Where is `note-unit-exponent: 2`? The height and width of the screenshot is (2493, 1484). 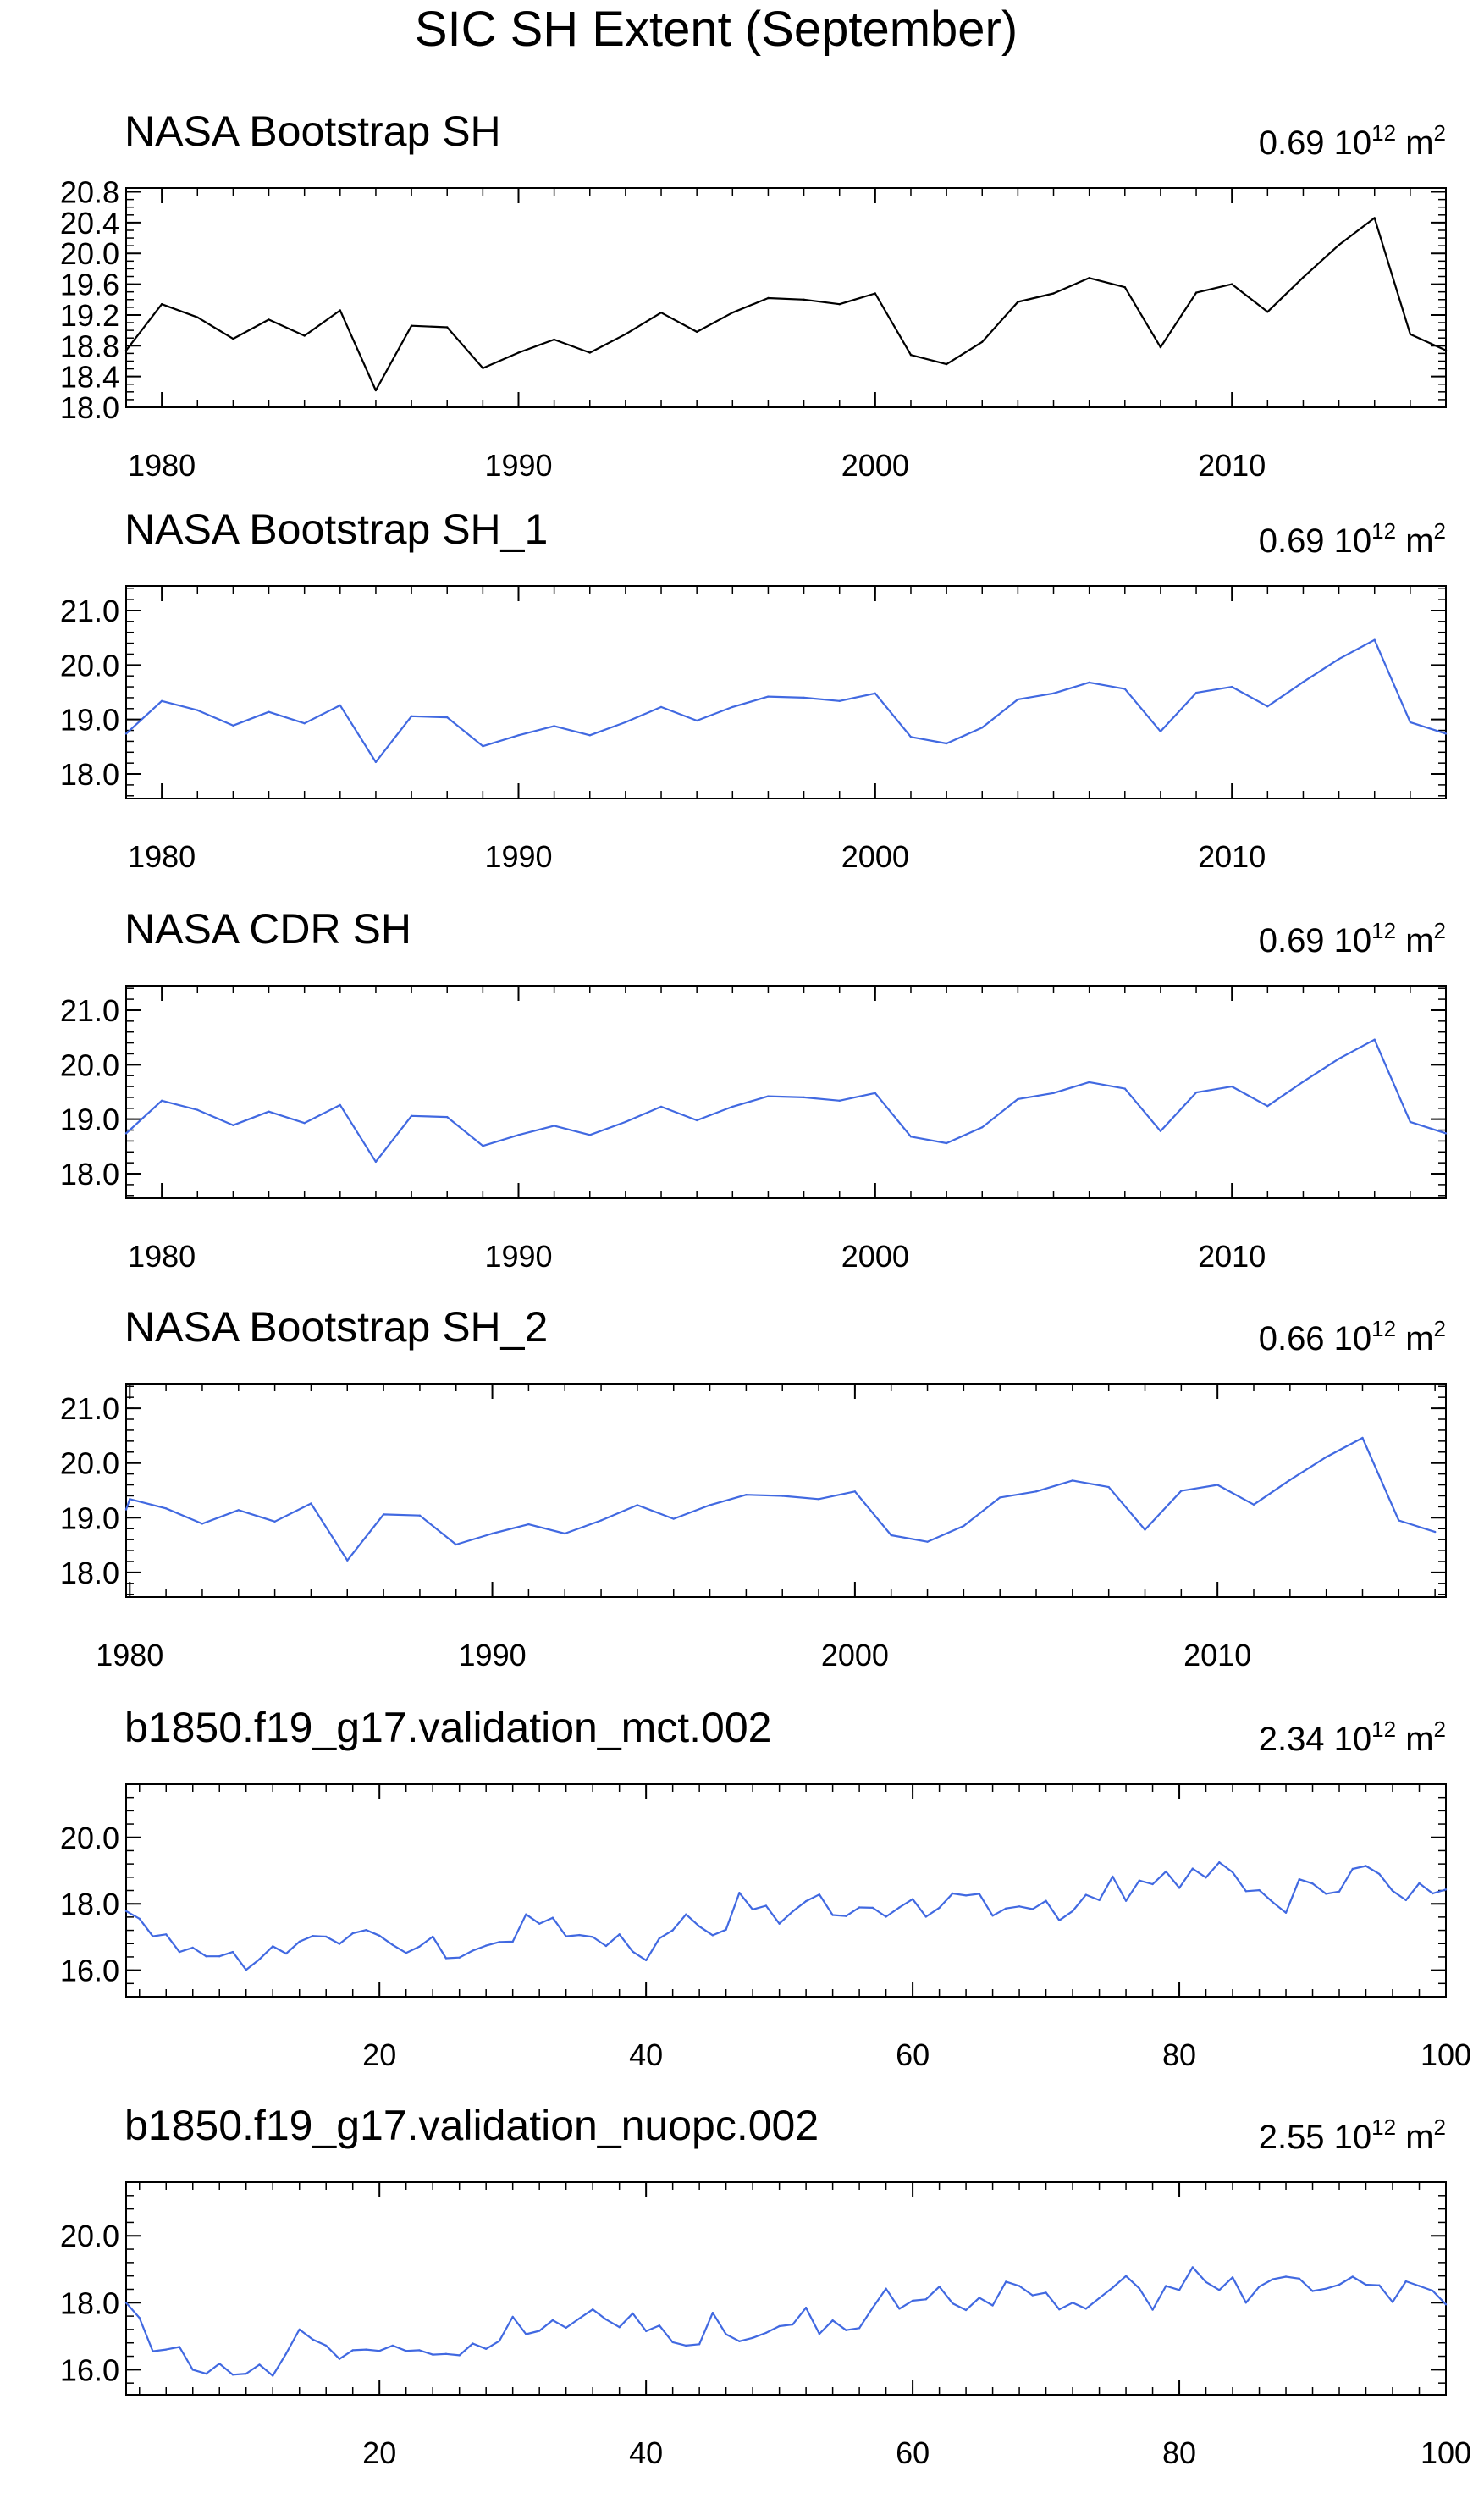 note-unit-exponent: 2 is located at coordinates (1440, 930).